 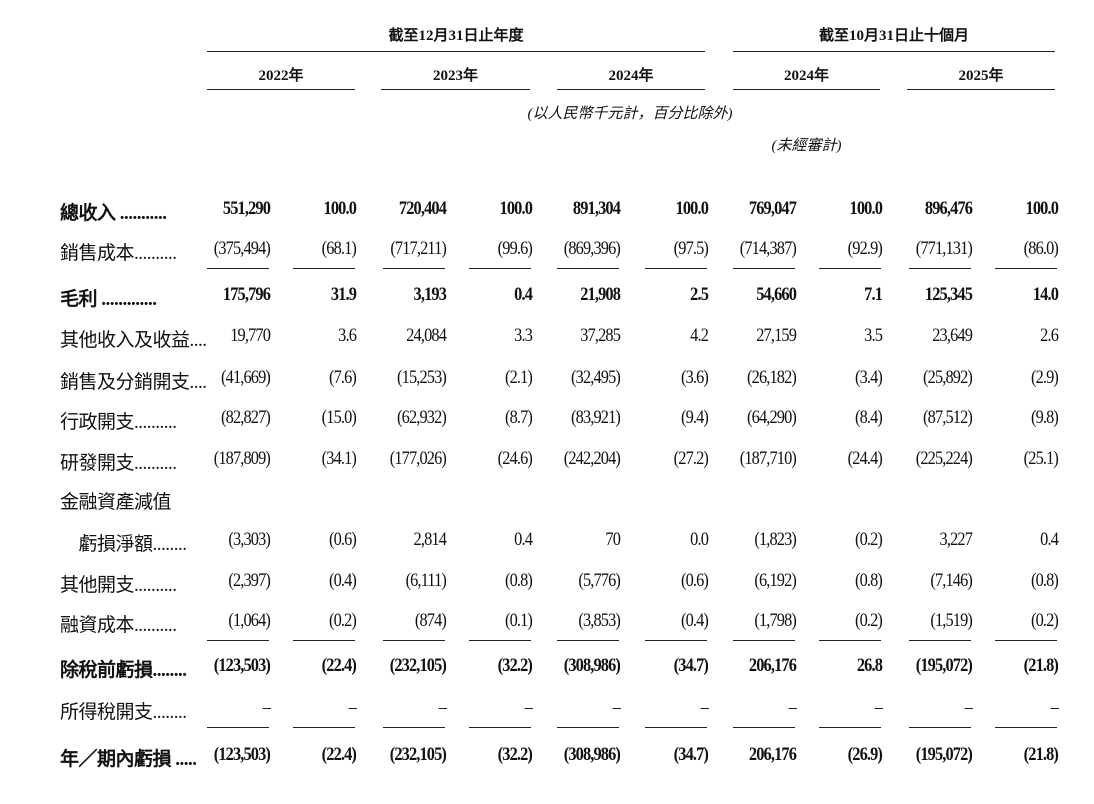 I want to click on percent-cell: 14.0, so click(x=1045, y=294).